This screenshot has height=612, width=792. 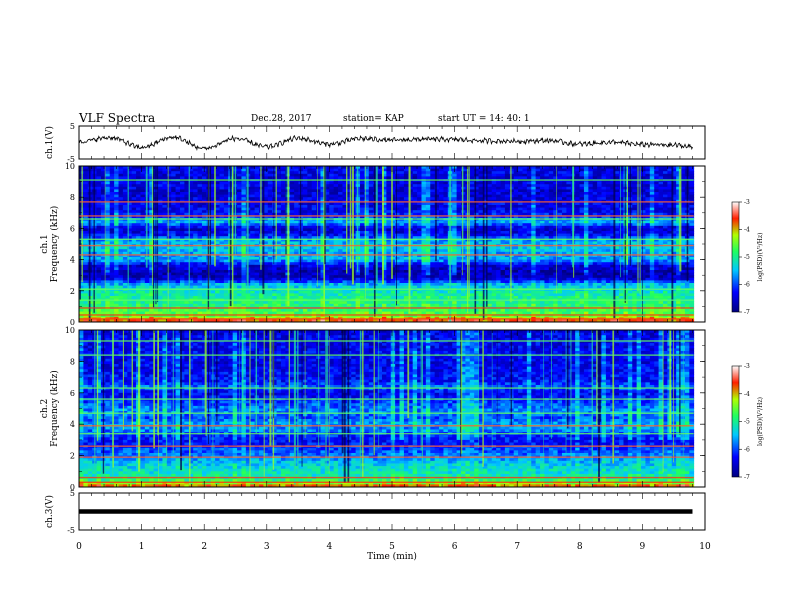 I want to click on xtick-label: 10, so click(x=705, y=547).